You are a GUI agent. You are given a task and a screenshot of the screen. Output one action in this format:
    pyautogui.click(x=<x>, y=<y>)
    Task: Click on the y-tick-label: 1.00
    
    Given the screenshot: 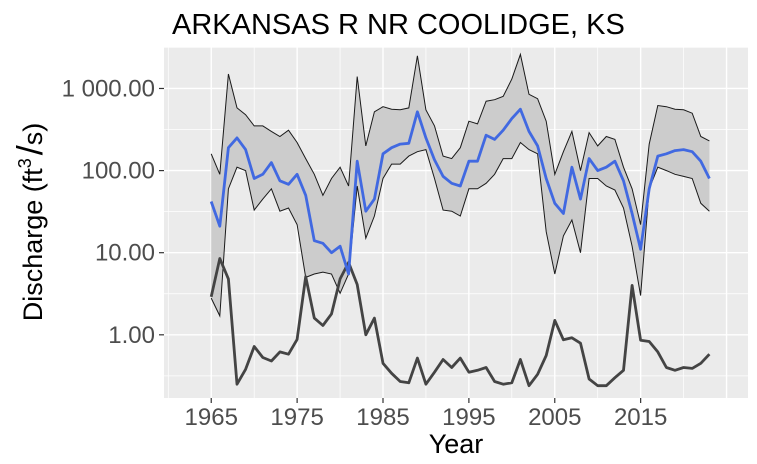 What is the action you would take?
    pyautogui.click(x=131, y=335)
    